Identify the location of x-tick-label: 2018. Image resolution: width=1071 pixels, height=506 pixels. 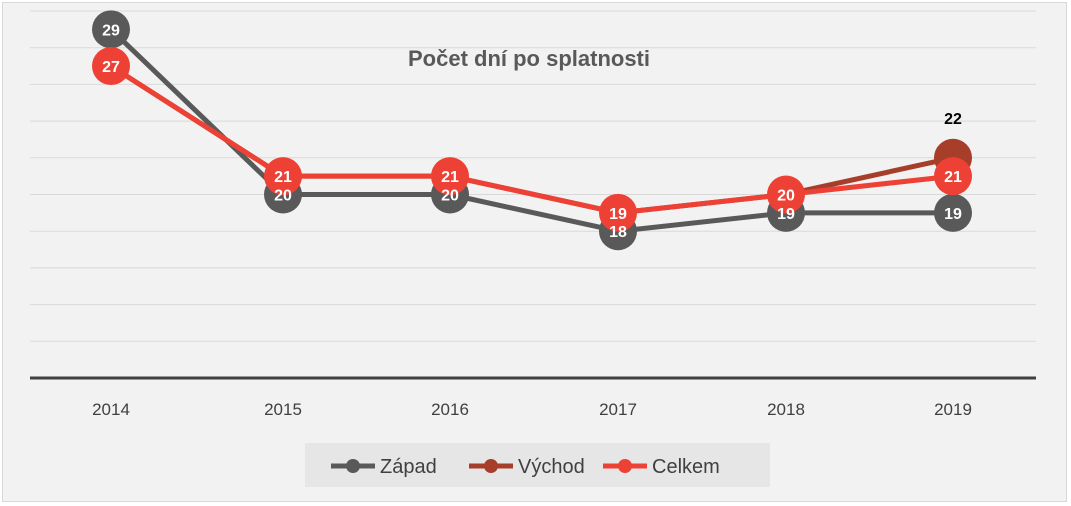
(786, 409).